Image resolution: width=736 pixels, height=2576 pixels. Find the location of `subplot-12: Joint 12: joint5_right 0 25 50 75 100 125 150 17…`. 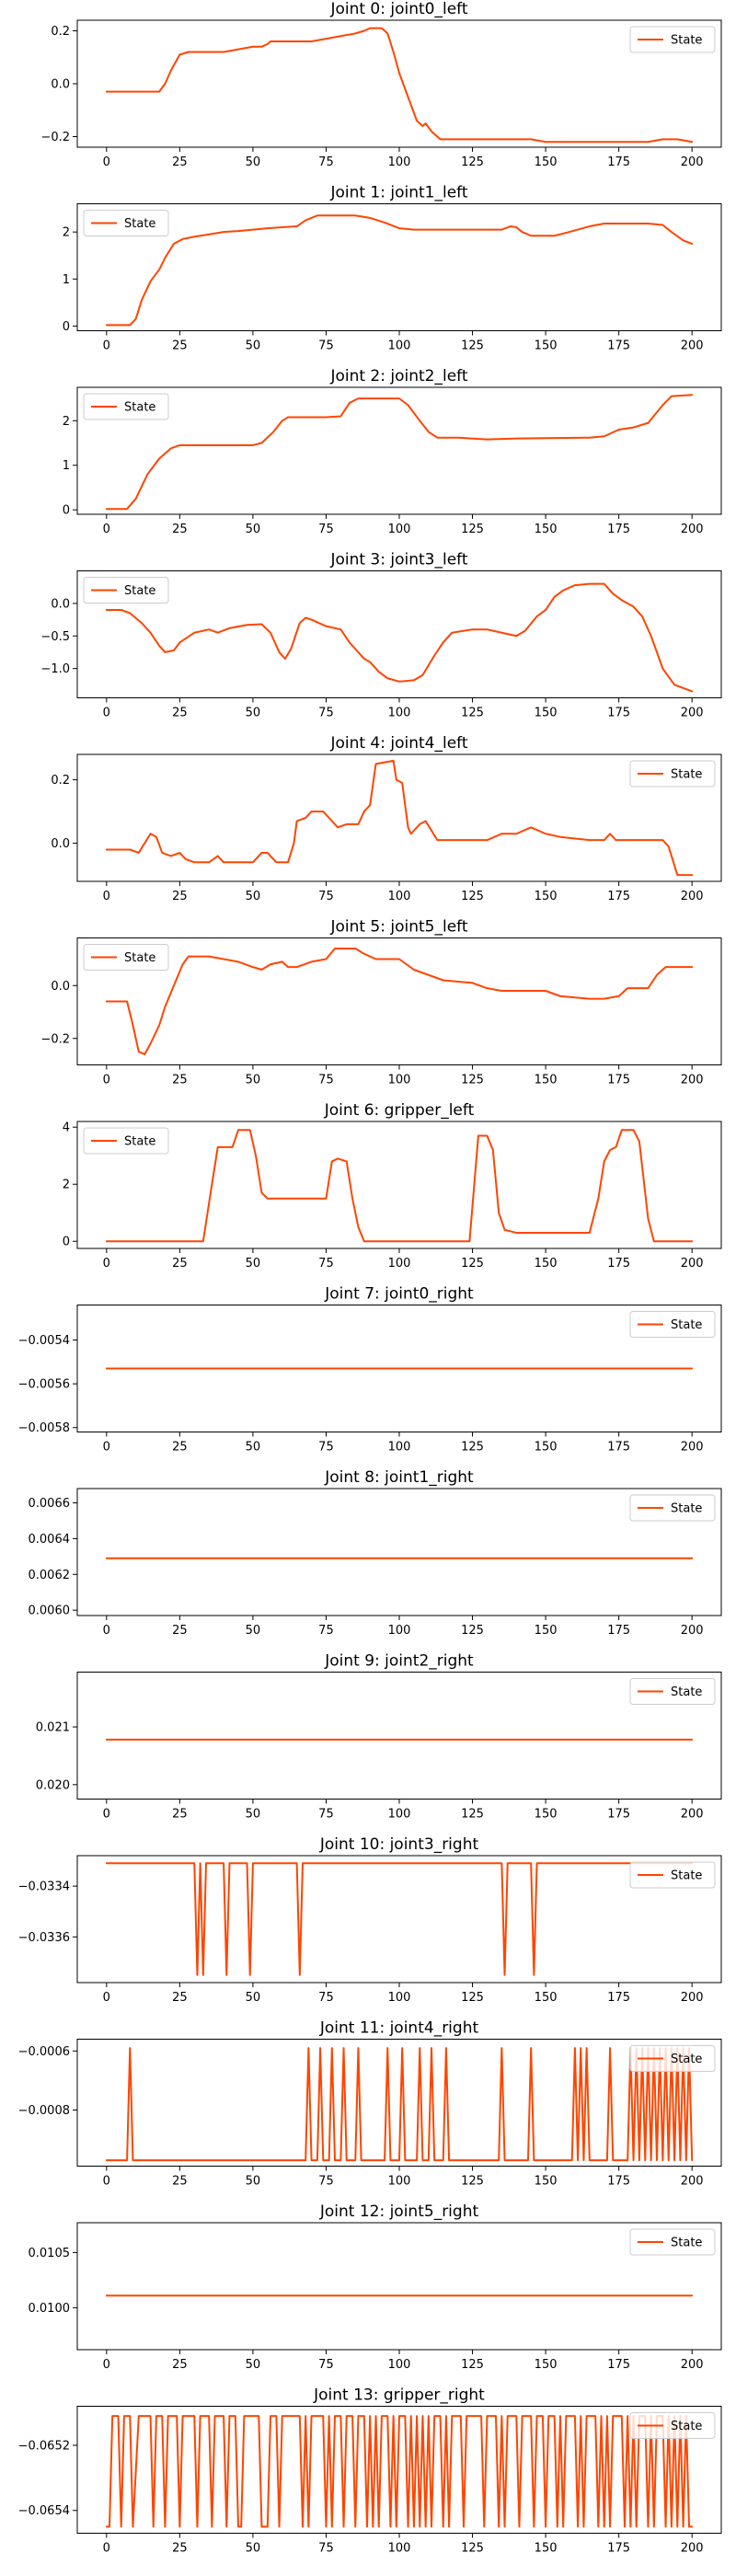

subplot-12: Joint 12: joint5_right 0 25 50 75 100 125 150 17… is located at coordinates (375, 2287).